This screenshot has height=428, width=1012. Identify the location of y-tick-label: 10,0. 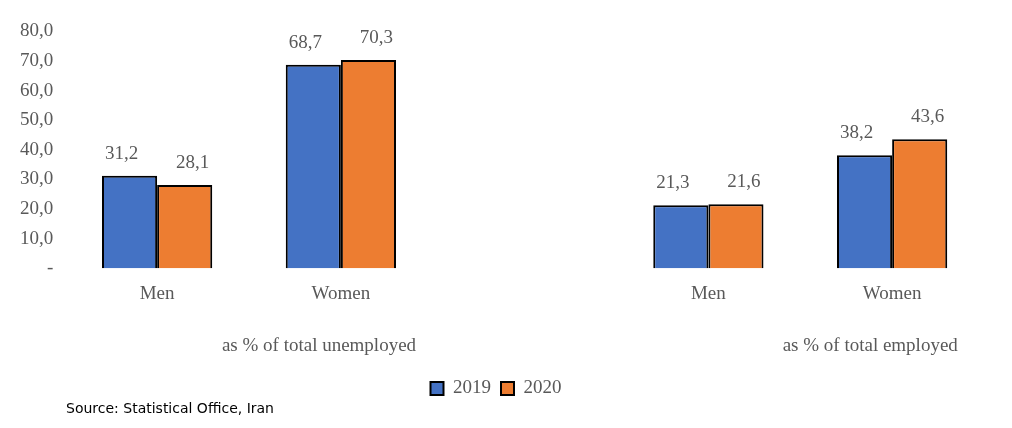
(37, 237).